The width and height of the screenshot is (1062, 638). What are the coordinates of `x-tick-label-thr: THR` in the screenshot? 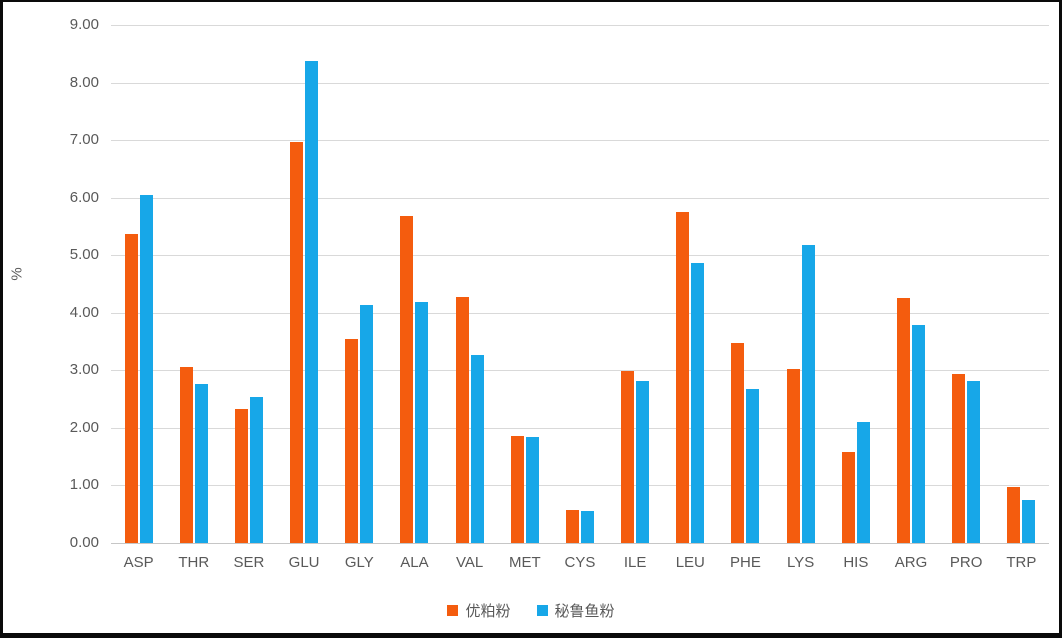 It's located at (194, 562).